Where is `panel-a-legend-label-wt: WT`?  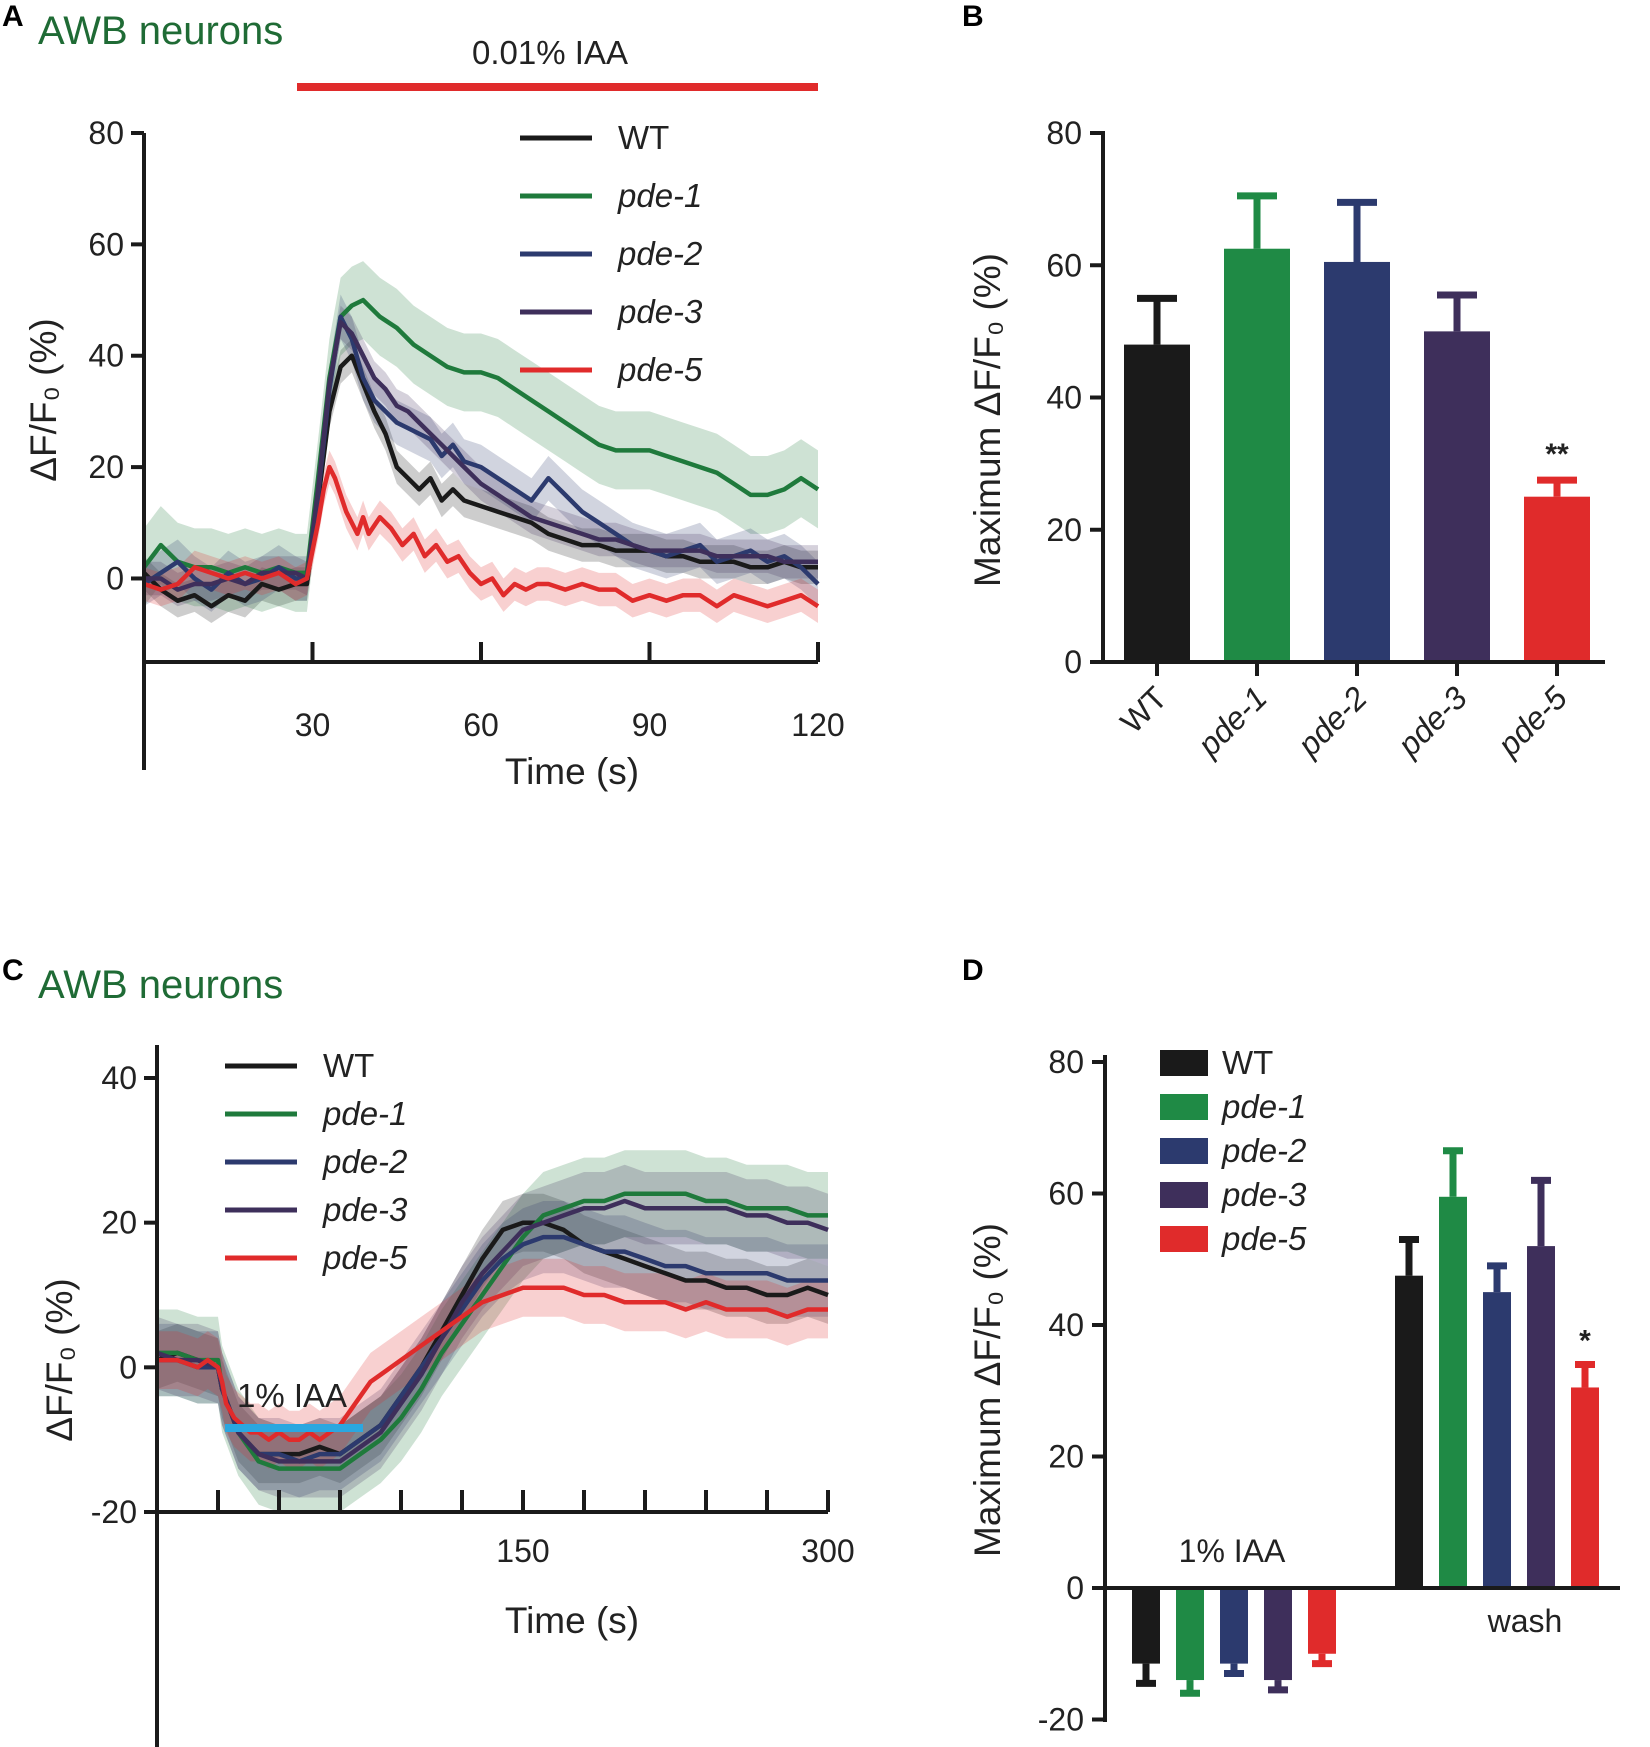 panel-a-legend-label-wt: WT is located at coordinates (643, 137).